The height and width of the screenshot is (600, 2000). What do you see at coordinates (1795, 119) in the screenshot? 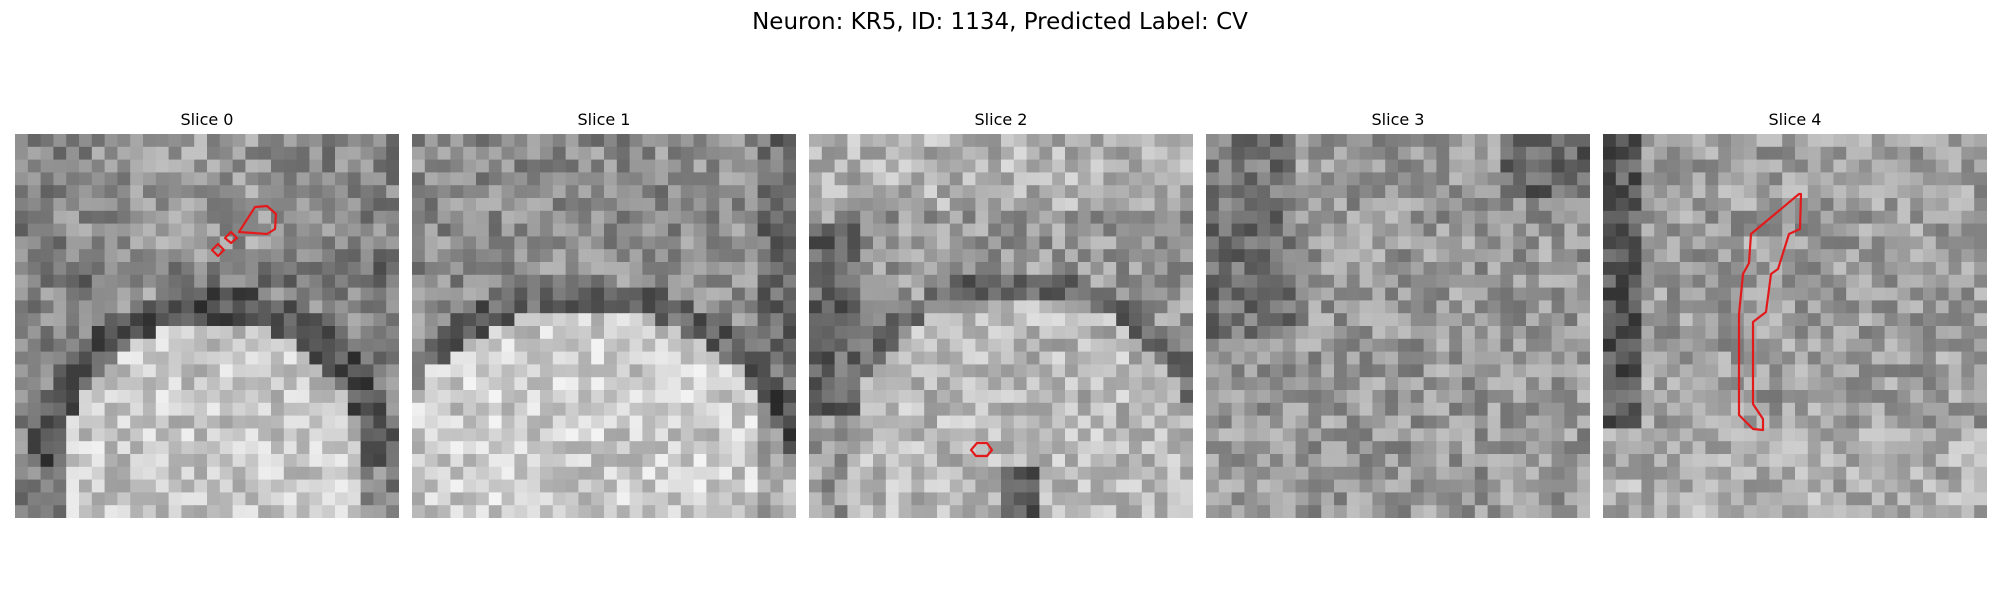
I see `panel-title-slice-4: Slice 4` at bounding box center [1795, 119].